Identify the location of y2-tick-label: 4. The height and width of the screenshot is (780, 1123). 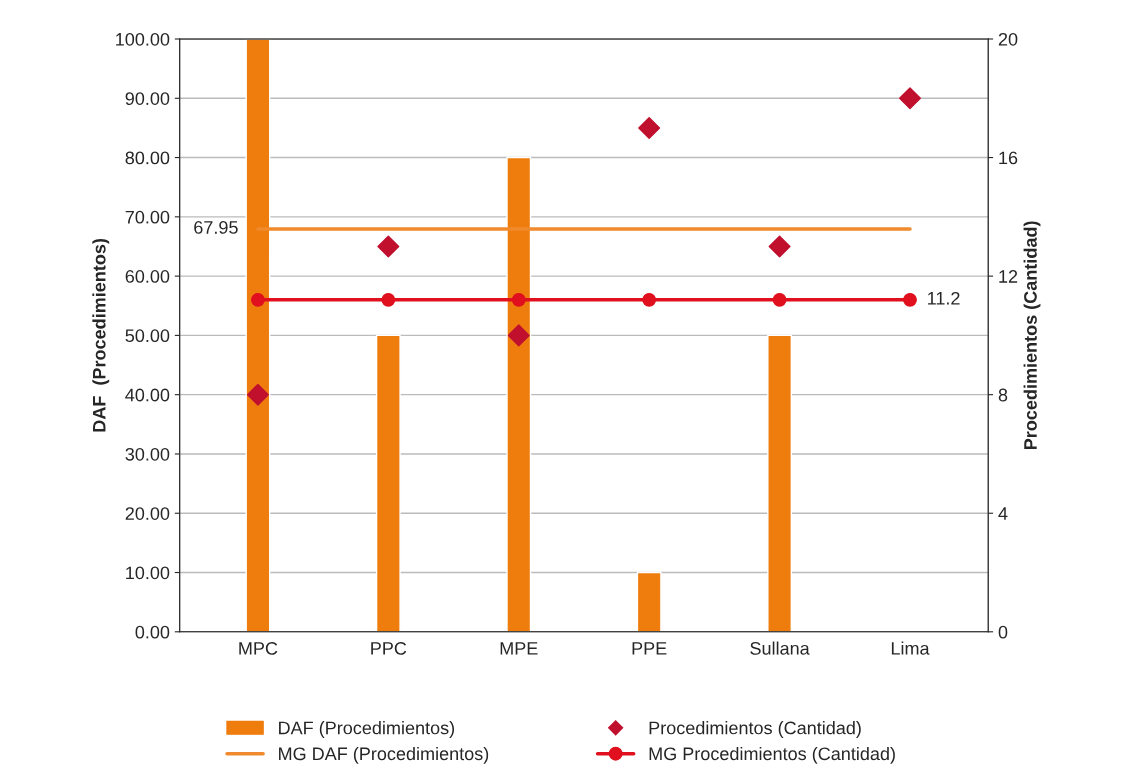
(1003, 513).